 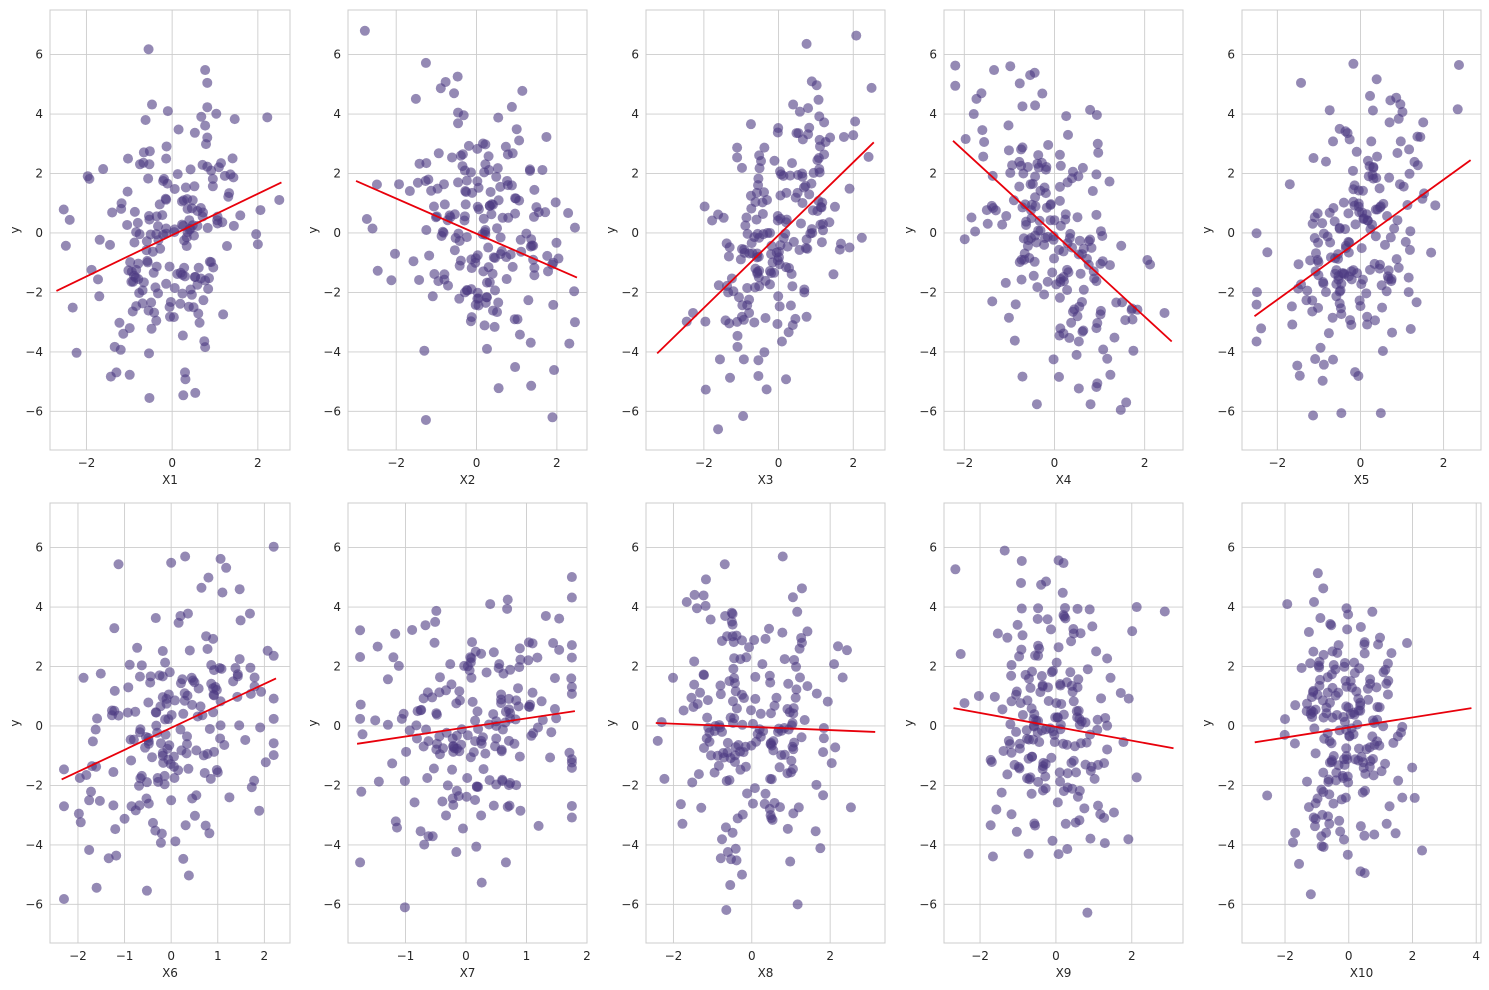 I want to click on subplot-8: −2 0 2 −6 −4 −2 0 2 4 6 X8 y, so click(x=745, y=741).